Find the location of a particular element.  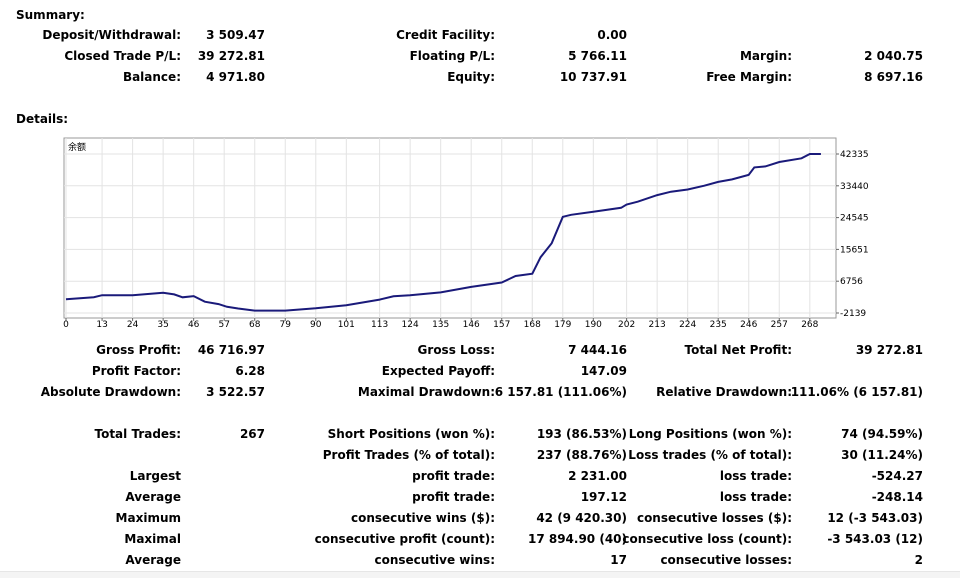

avg-profit-label: profit trade: is located at coordinates (453, 497).